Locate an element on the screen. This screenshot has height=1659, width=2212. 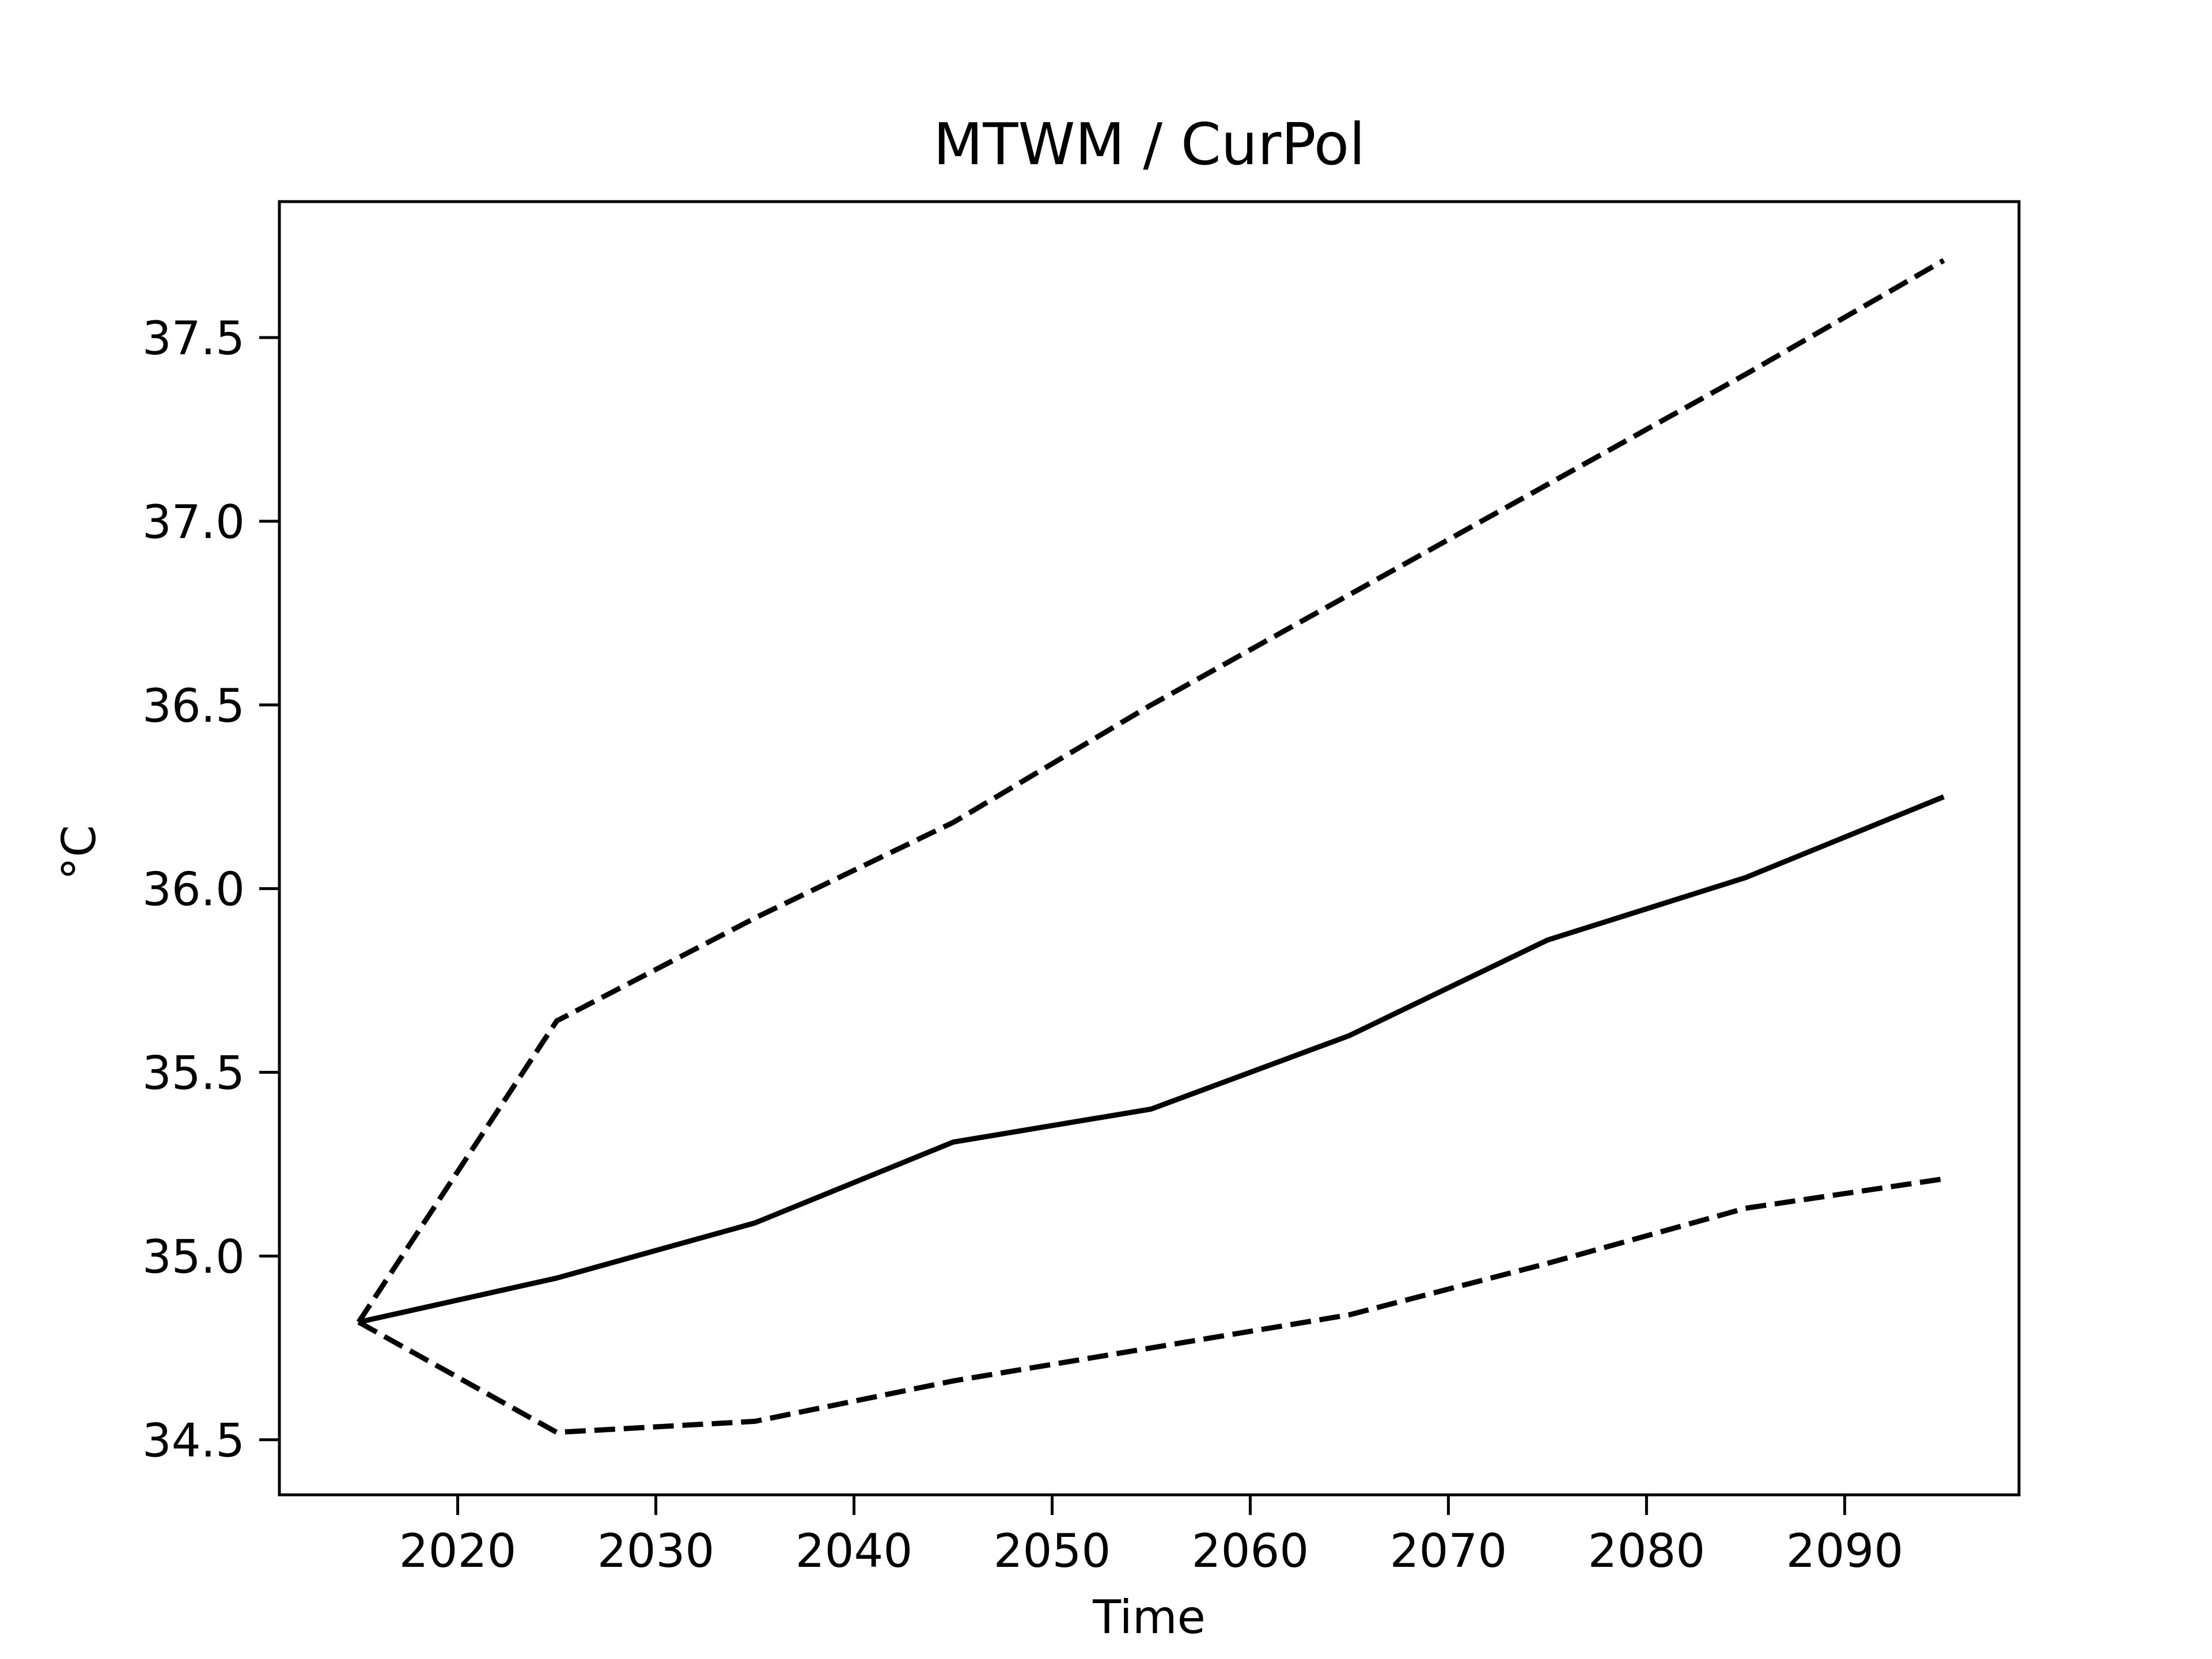
x-tick-label: 2060 is located at coordinates (1250, 1551).